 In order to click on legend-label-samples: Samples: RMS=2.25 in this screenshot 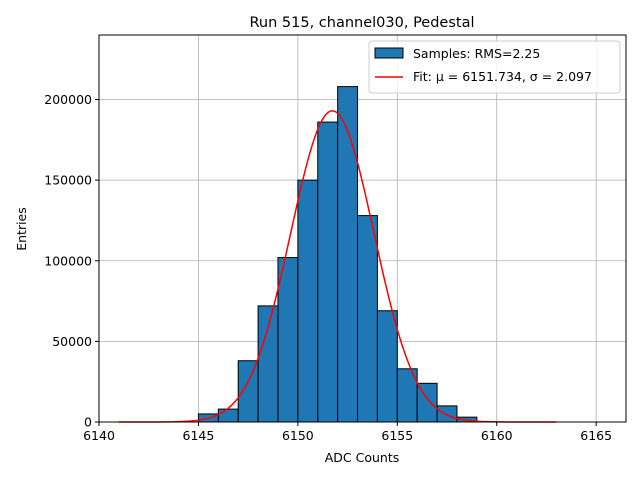, I will do `click(476, 53)`.